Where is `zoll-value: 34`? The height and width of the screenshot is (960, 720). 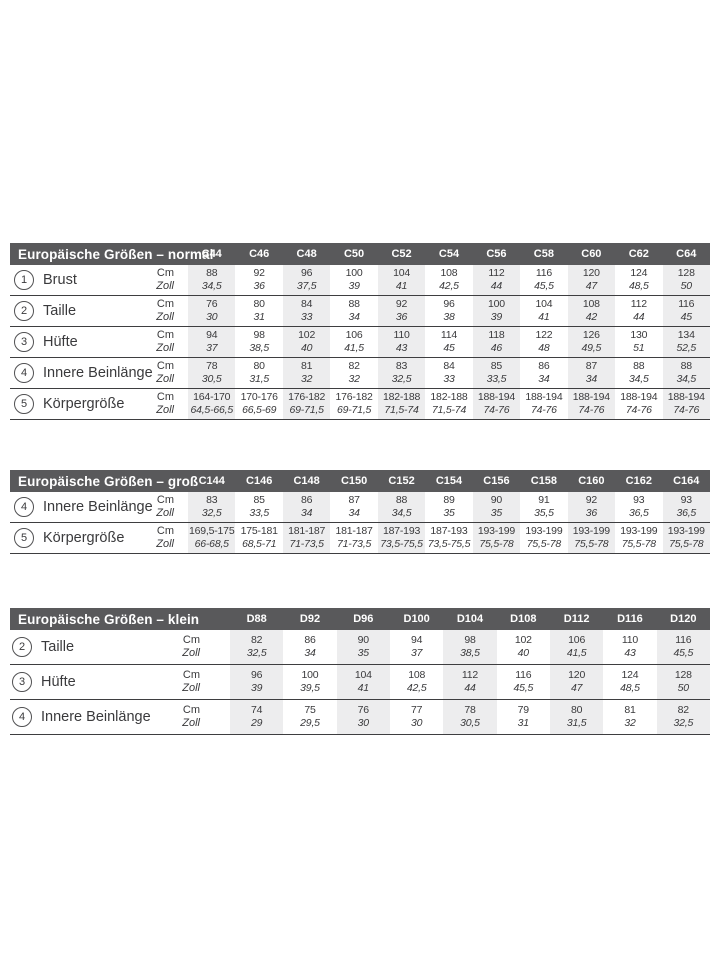 zoll-value: 34 is located at coordinates (591, 379).